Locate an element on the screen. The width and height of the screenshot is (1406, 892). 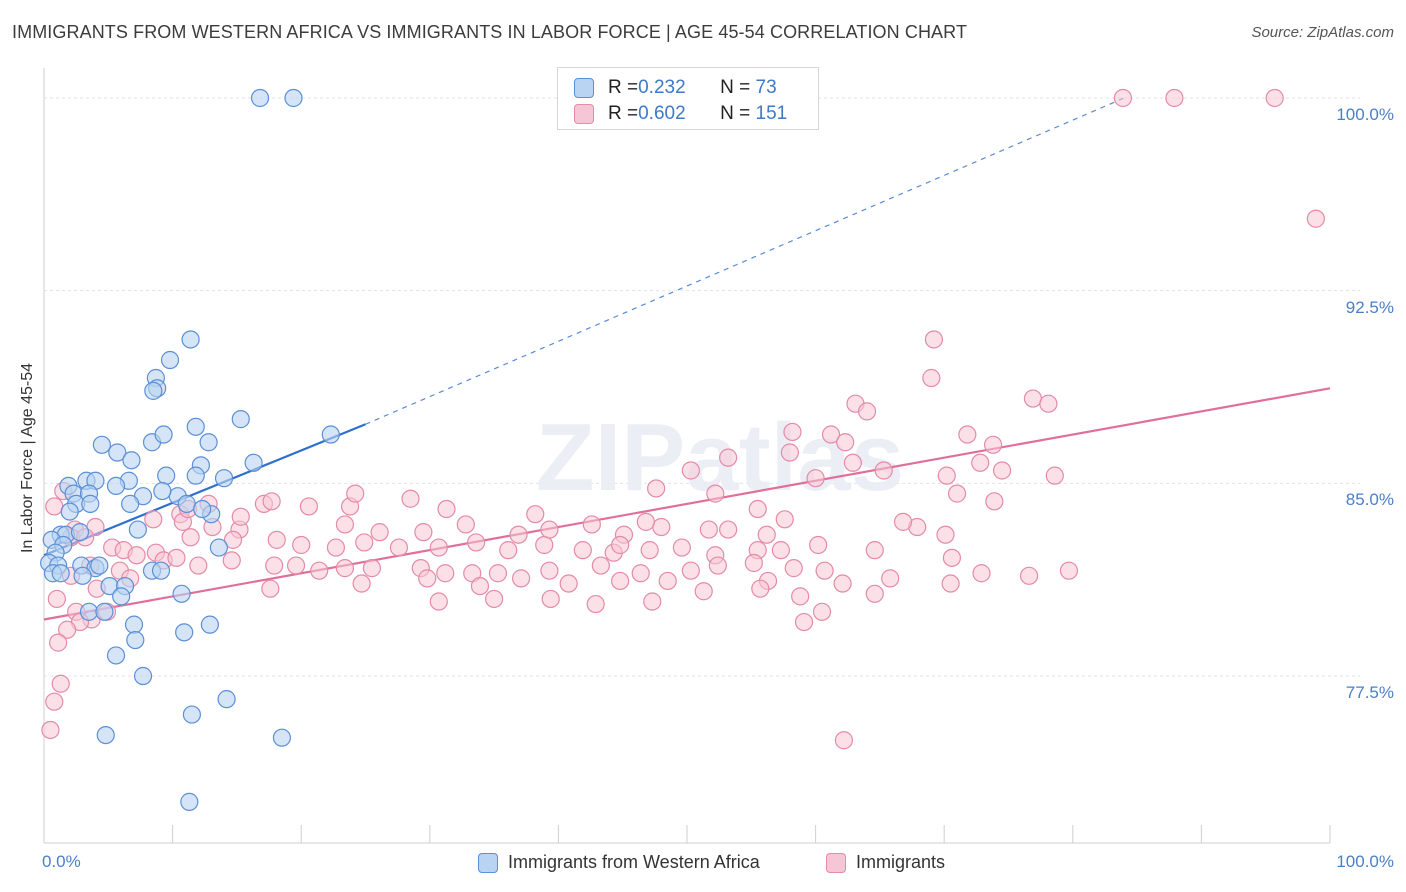
r-label-blue: R = is located at coordinates (623, 87).